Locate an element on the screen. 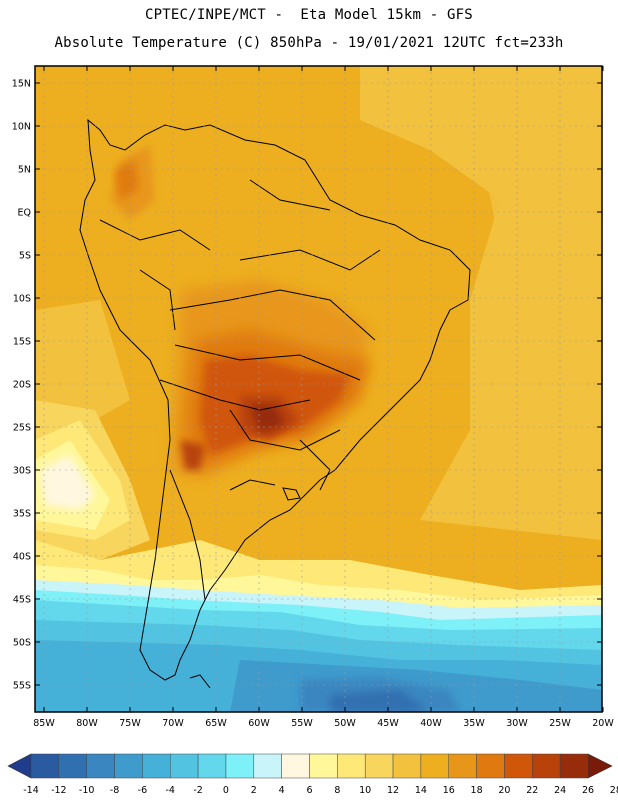  lon-label: 40W is located at coordinates (431, 723).